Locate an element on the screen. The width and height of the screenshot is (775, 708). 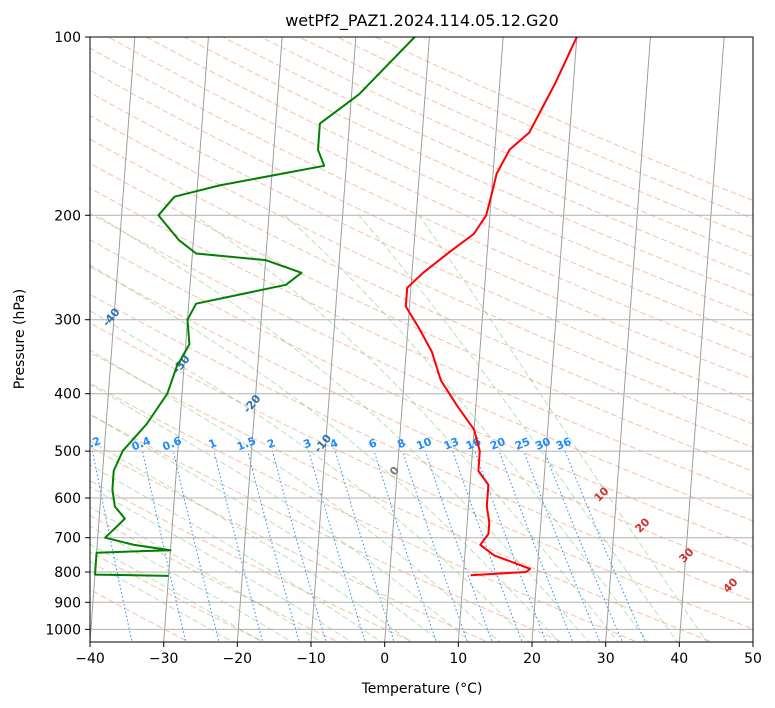
y-tick-label: 200 is located at coordinates (67, 216).